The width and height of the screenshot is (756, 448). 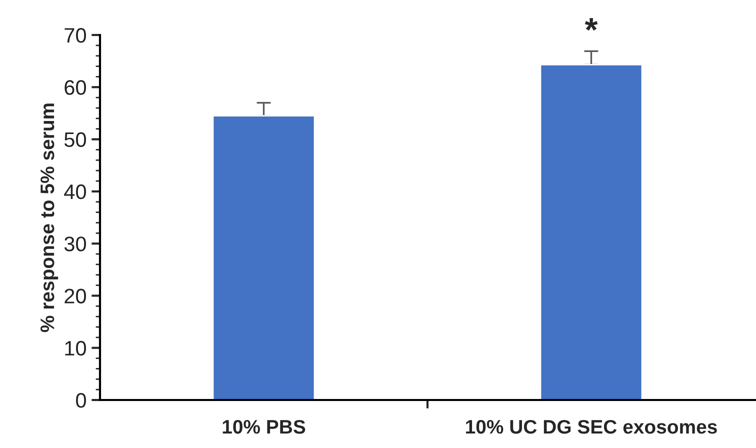 I want to click on x-tick-label: 10% UC DG SEC exosomes, so click(x=591, y=427).